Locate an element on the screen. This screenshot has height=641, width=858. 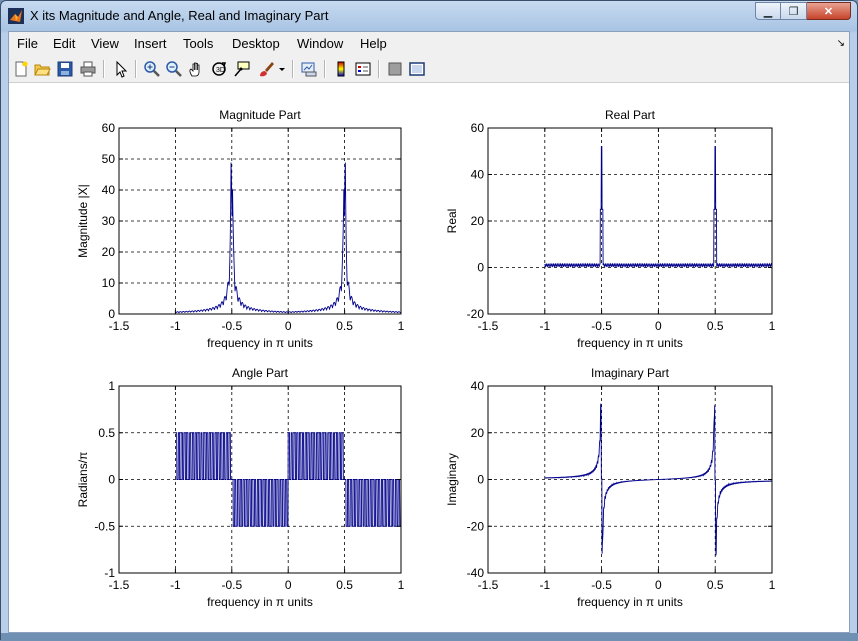
close-icon: ✕ is located at coordinates (828, 11).